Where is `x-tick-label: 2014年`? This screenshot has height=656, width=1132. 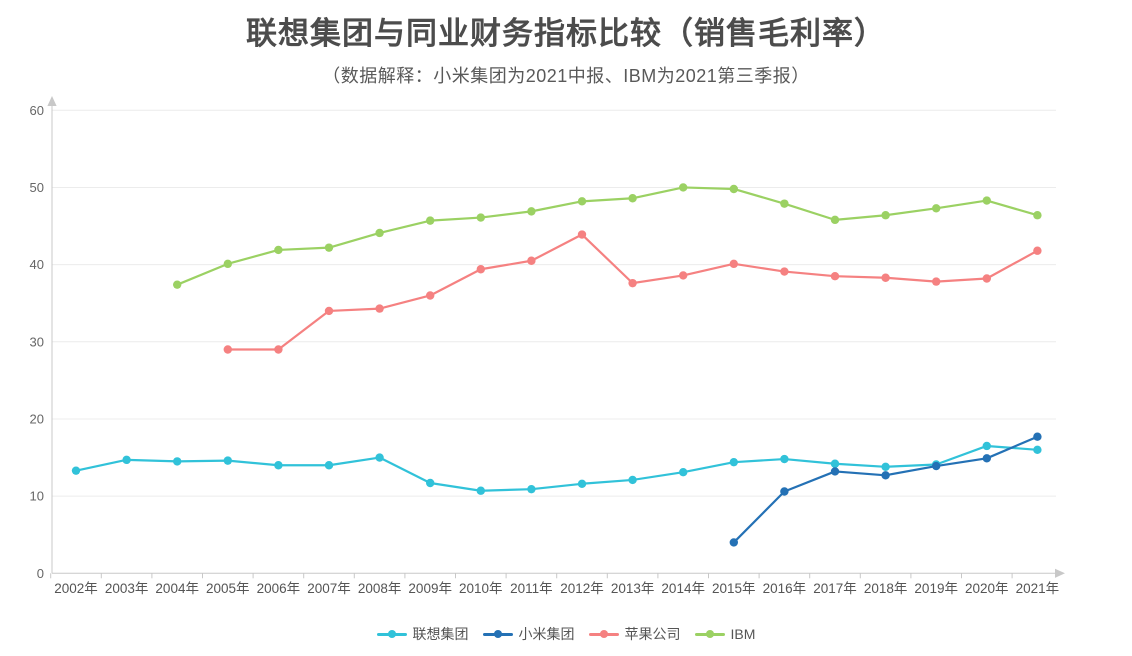
x-tick-label: 2014年 is located at coordinates (683, 588).